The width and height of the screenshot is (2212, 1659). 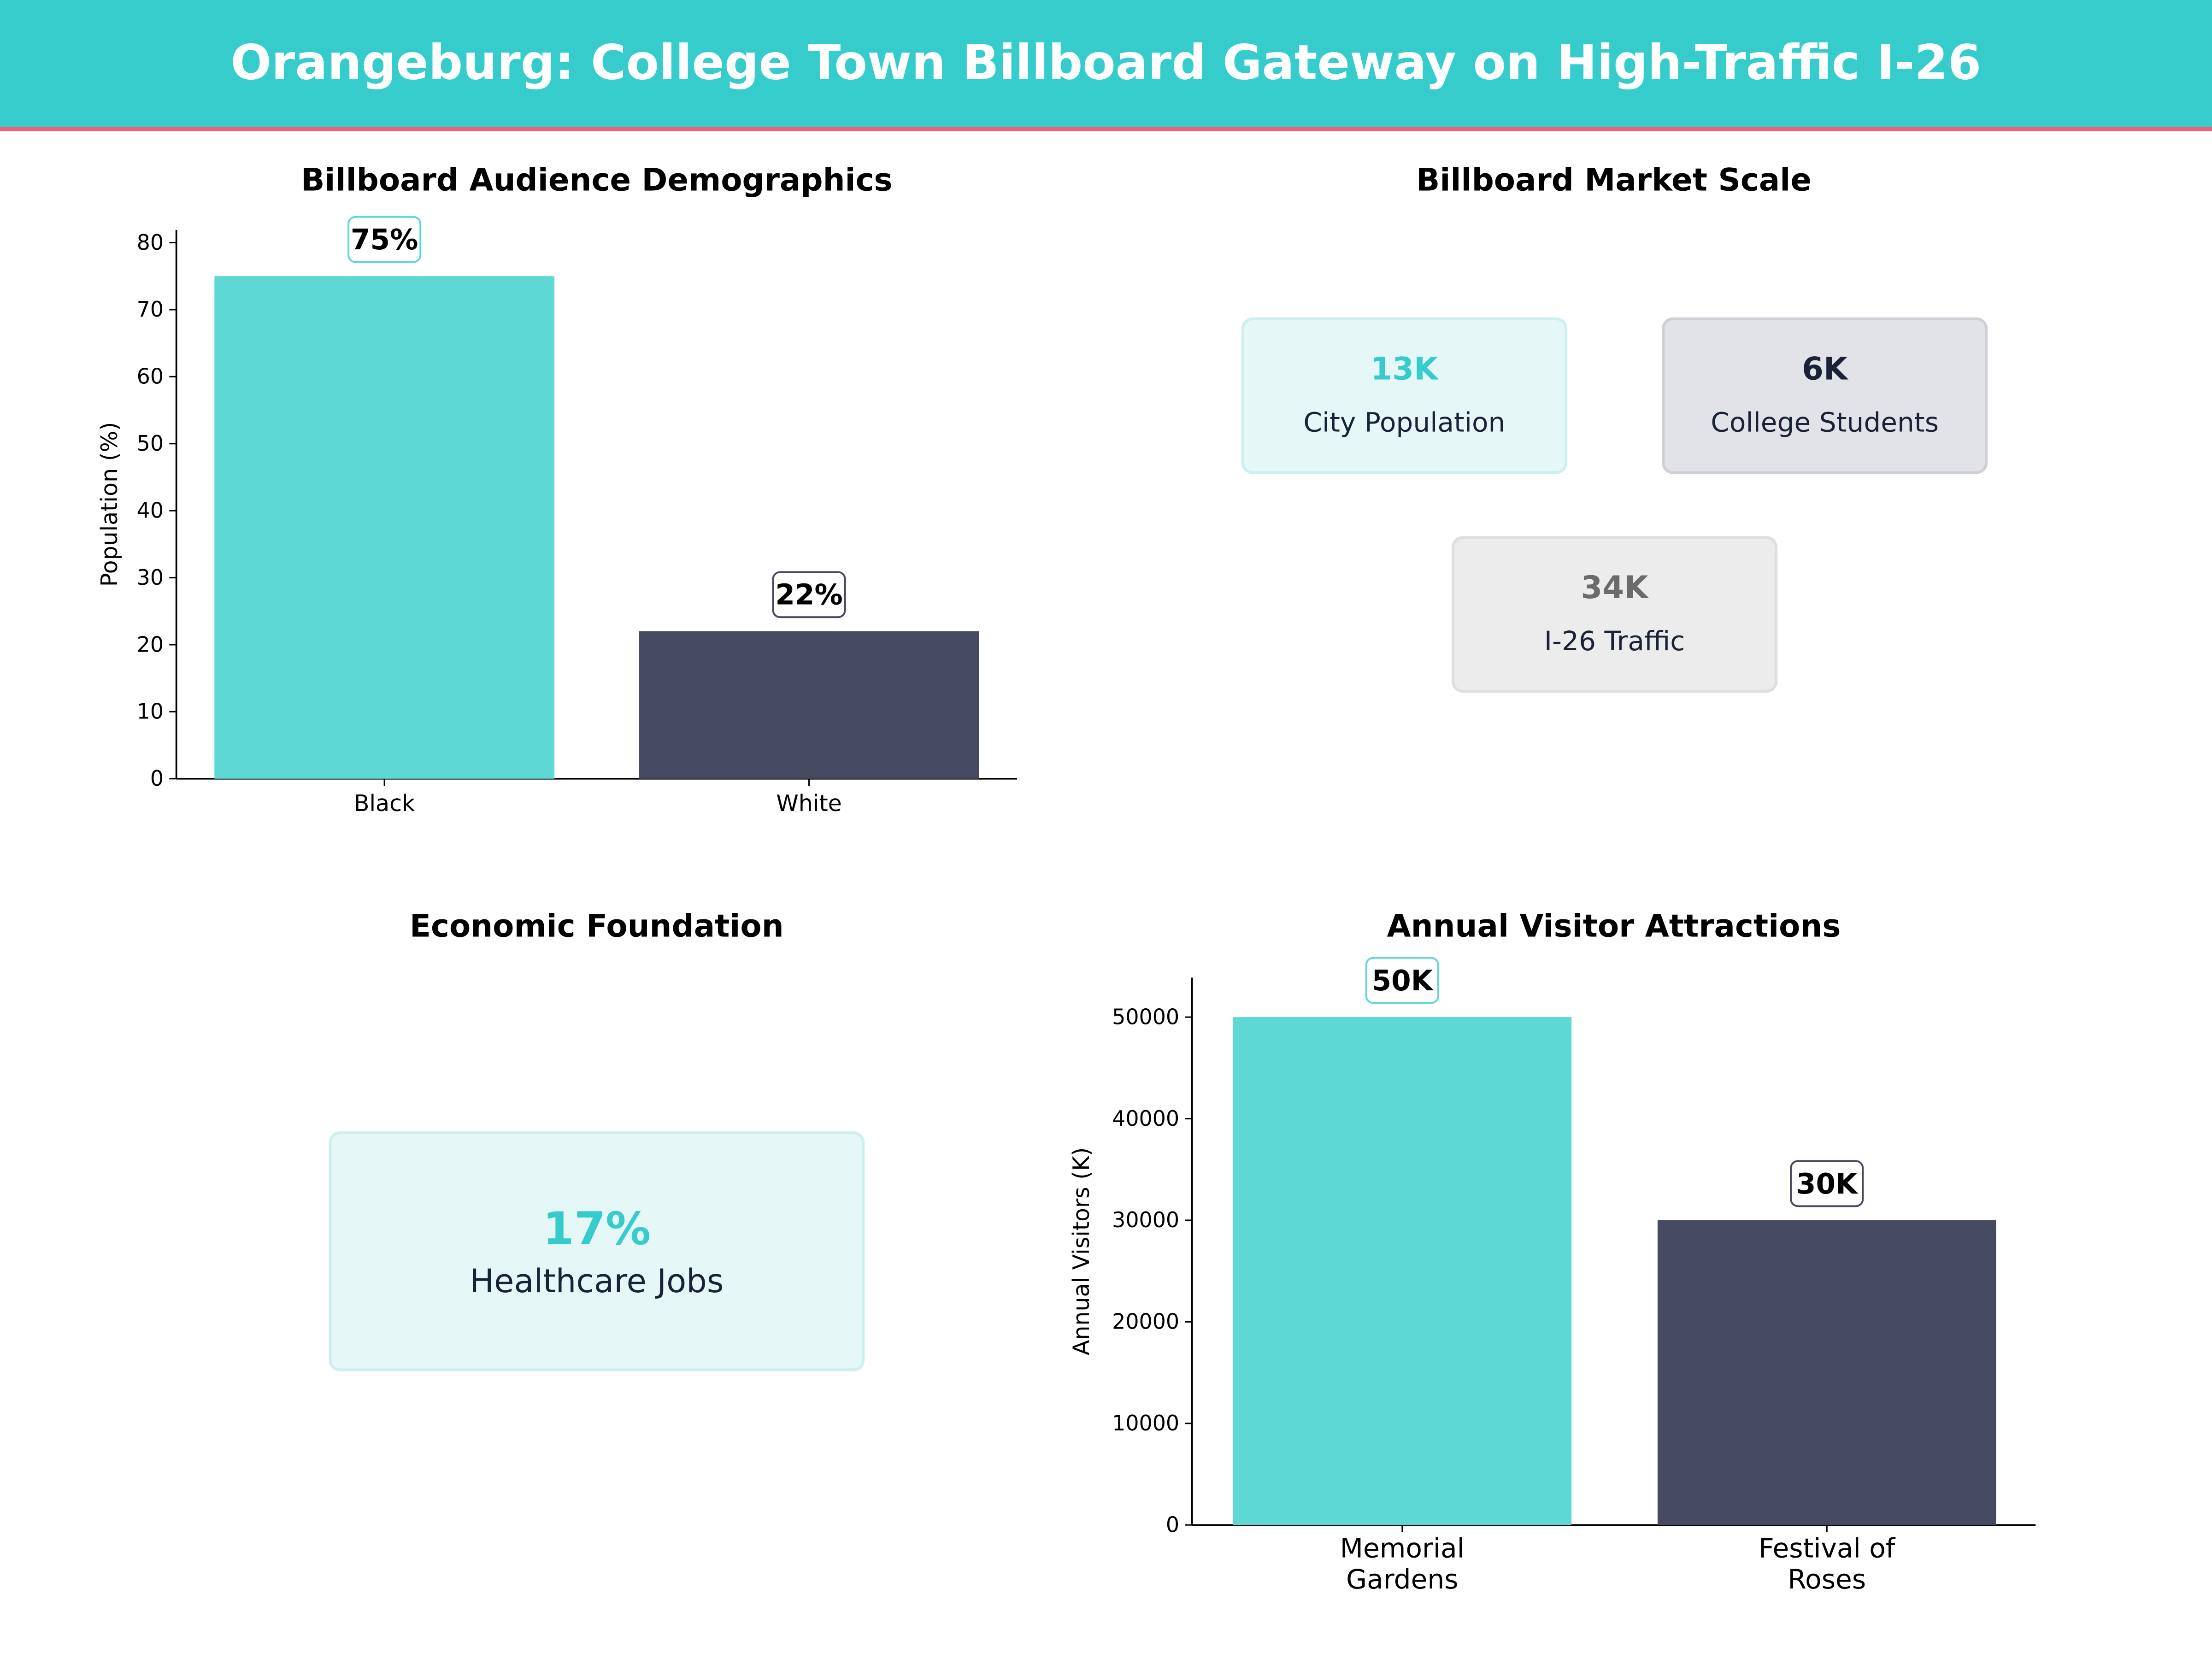 What do you see at coordinates (1402, 1579) in the screenshot?
I see `x-tick-label: Gardens` at bounding box center [1402, 1579].